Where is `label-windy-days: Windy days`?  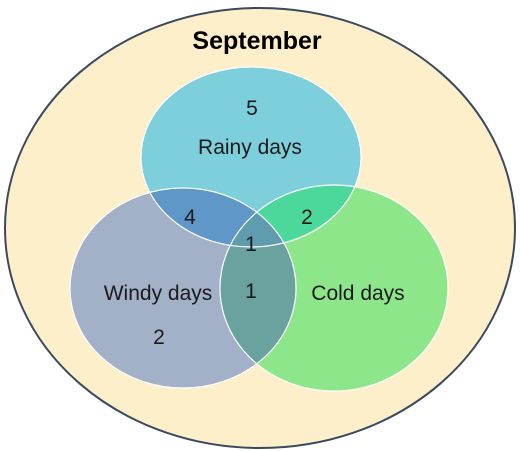
label-windy-days: Windy days is located at coordinates (158, 293).